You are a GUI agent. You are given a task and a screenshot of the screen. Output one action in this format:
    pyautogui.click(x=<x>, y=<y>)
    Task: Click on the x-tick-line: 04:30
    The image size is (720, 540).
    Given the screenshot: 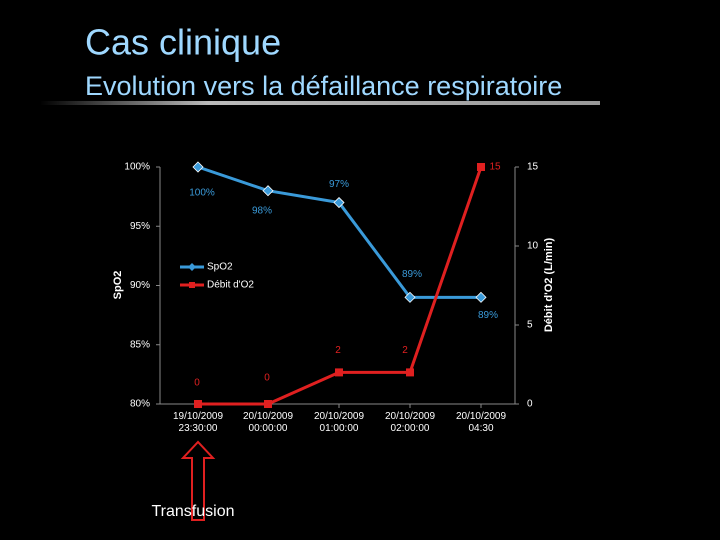 What is the action you would take?
    pyautogui.click(x=480, y=428)
    